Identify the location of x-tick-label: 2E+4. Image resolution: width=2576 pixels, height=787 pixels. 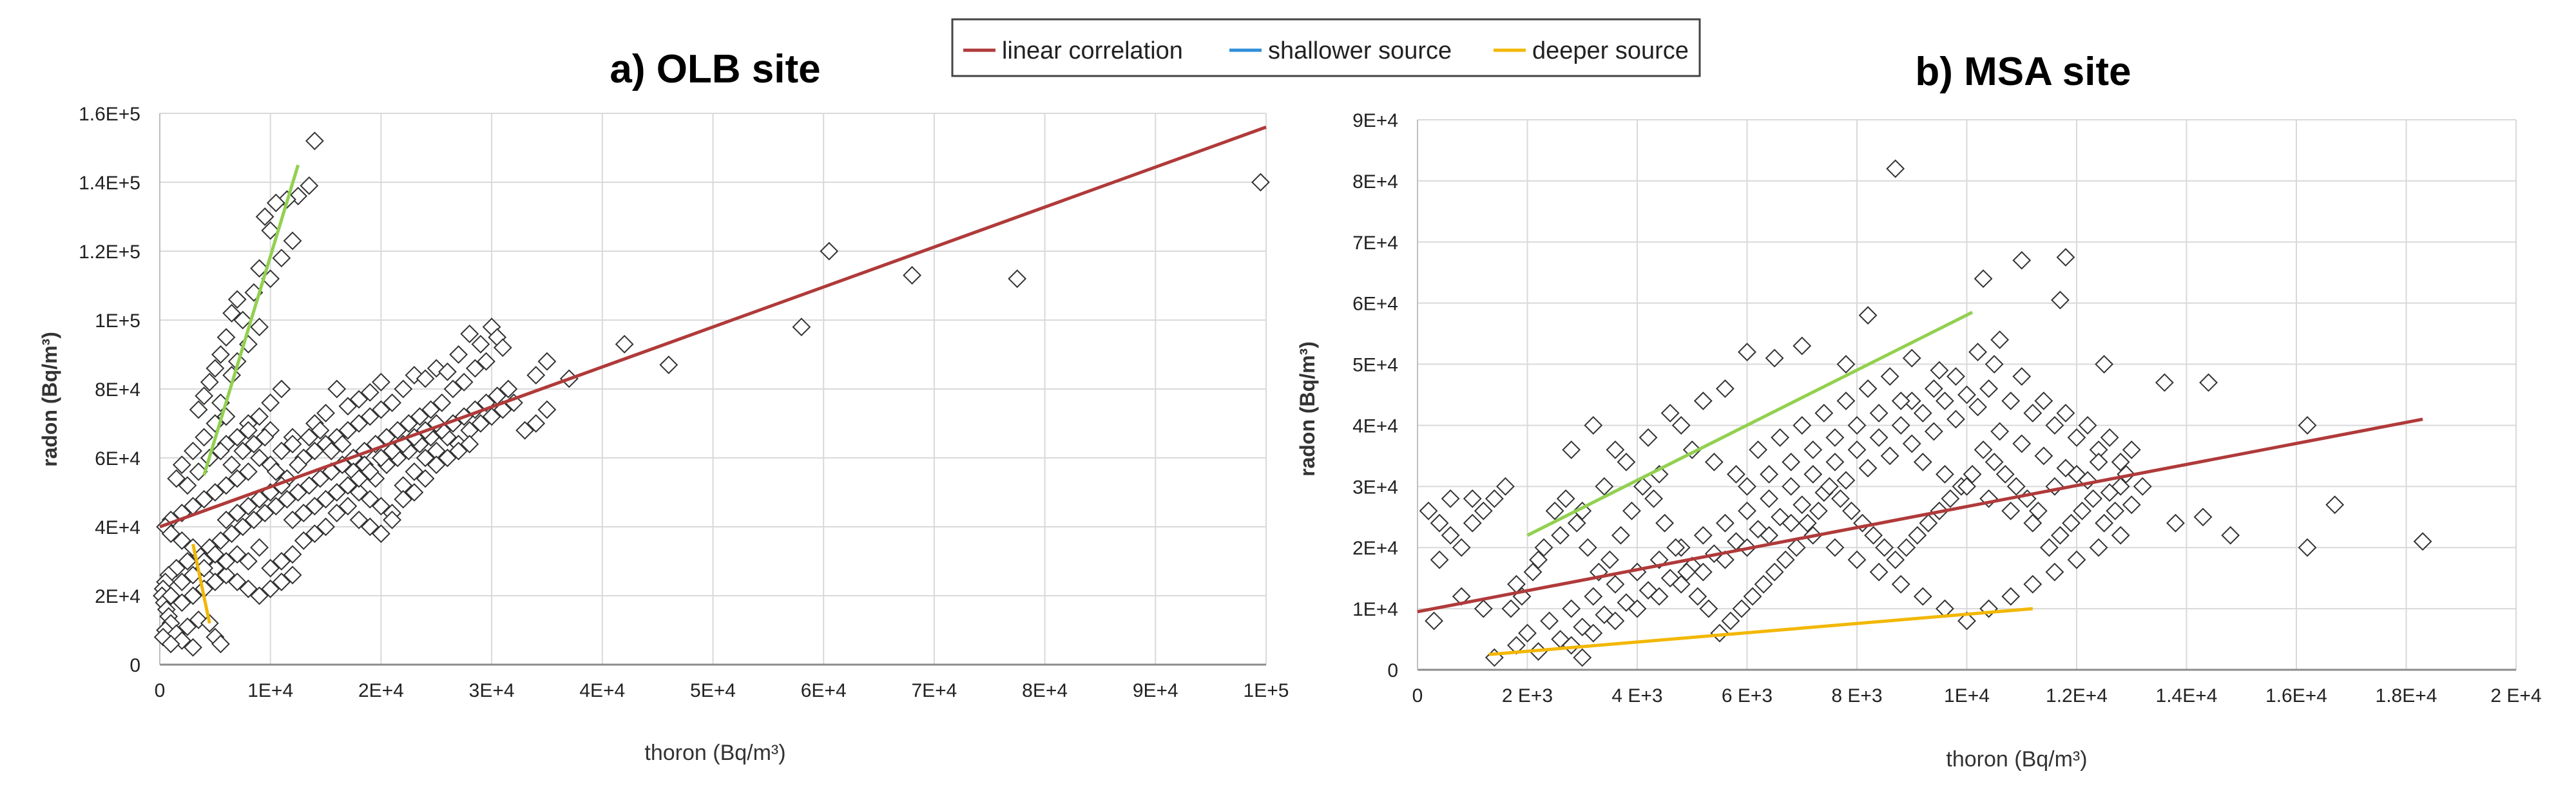
(381, 690).